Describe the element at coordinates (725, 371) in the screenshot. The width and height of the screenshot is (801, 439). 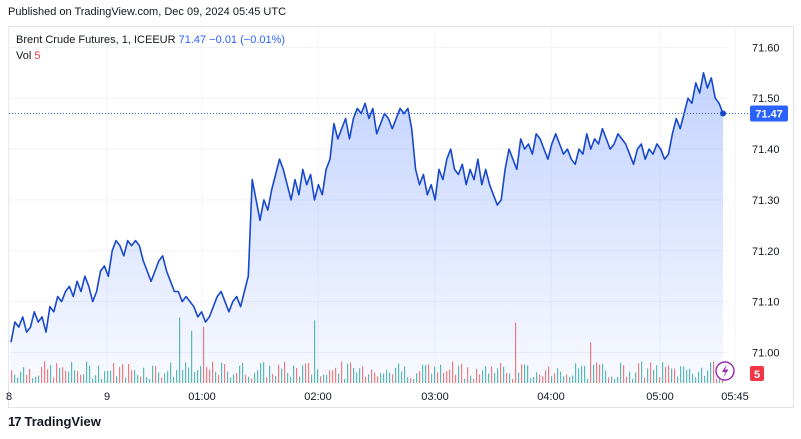
I see `lightning-bolt-icon` at that location.